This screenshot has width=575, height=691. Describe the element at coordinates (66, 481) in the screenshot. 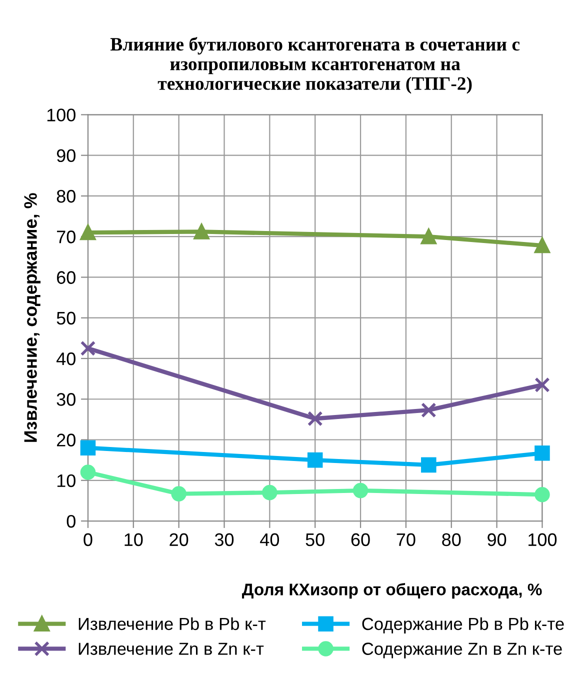

I see `y-tick-label: 10` at that location.